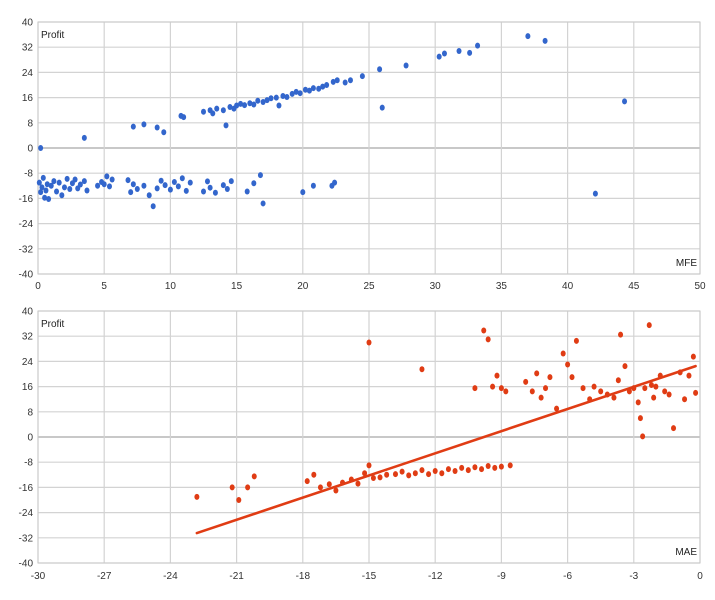 The height and width of the screenshot is (600, 715). Describe the element at coordinates (38, 576) in the screenshot. I see `x-tick-label: -30` at that location.